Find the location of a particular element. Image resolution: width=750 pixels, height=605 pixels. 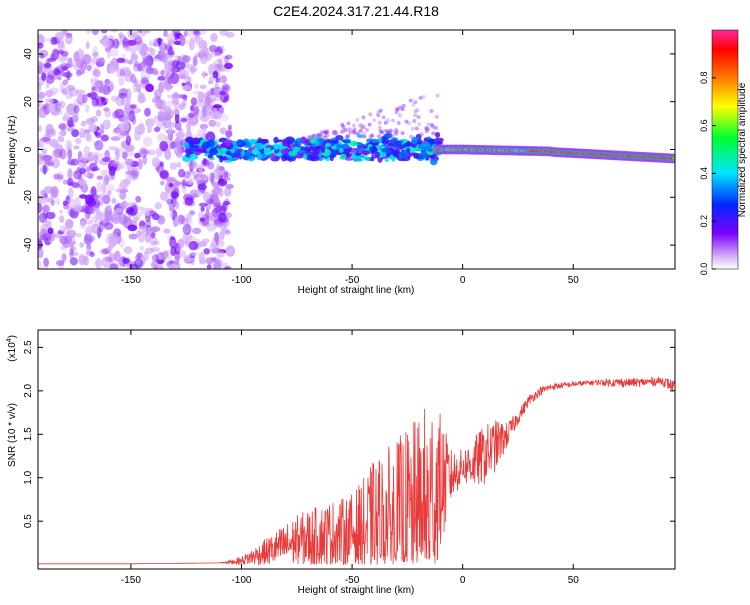

x-tick-label: -100 is located at coordinates (241, 580).